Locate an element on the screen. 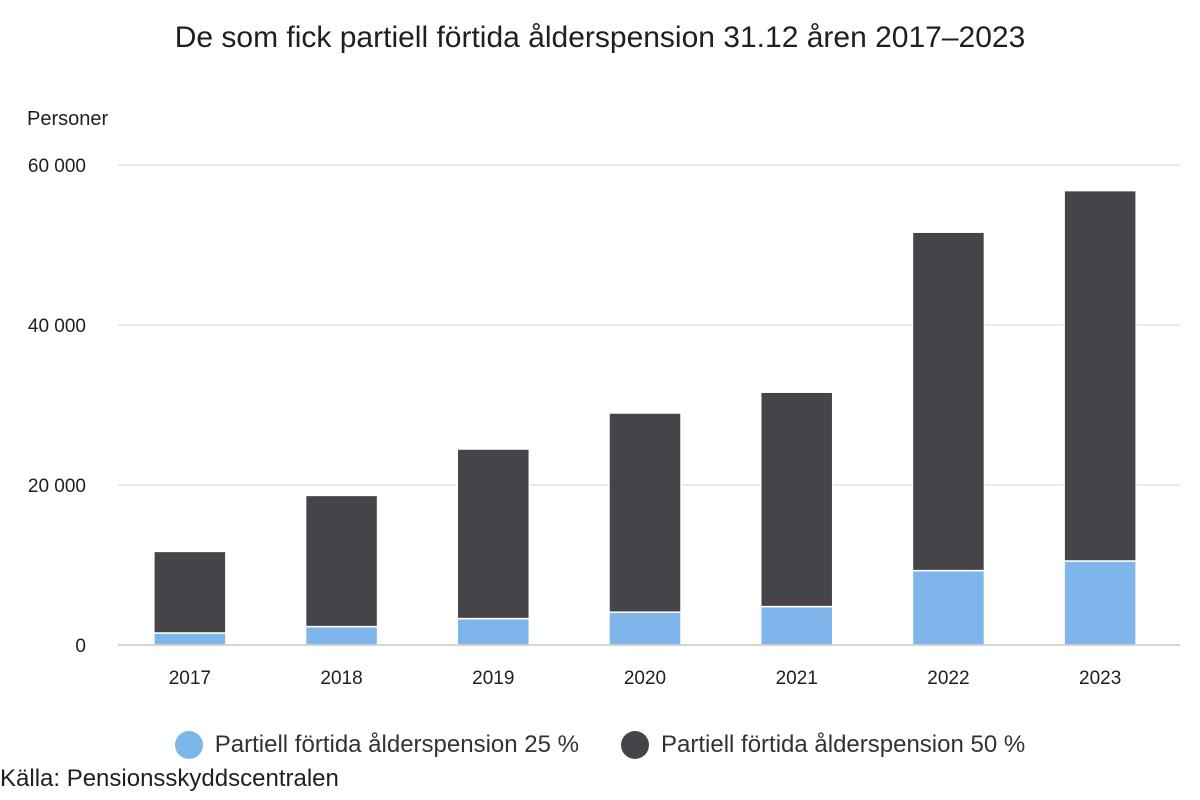 The width and height of the screenshot is (1200, 800). y-tick-label: 20 000 is located at coordinates (57, 486).